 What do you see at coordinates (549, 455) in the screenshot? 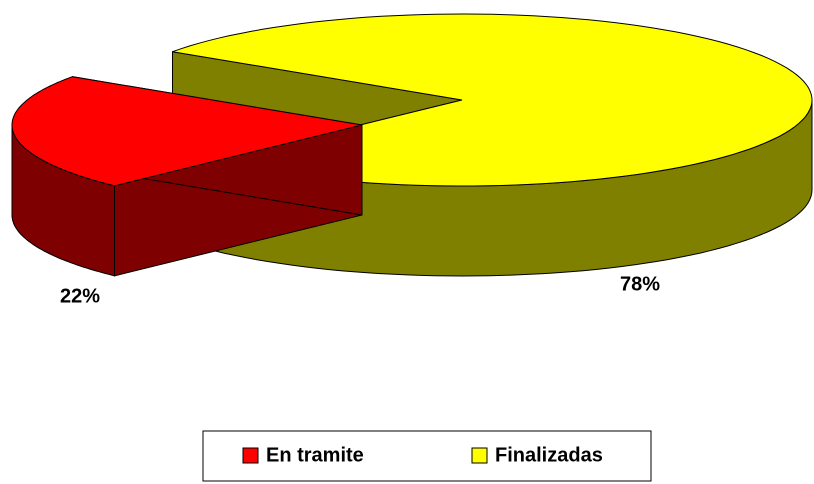
I see `legend-label: Finalizadas` at bounding box center [549, 455].